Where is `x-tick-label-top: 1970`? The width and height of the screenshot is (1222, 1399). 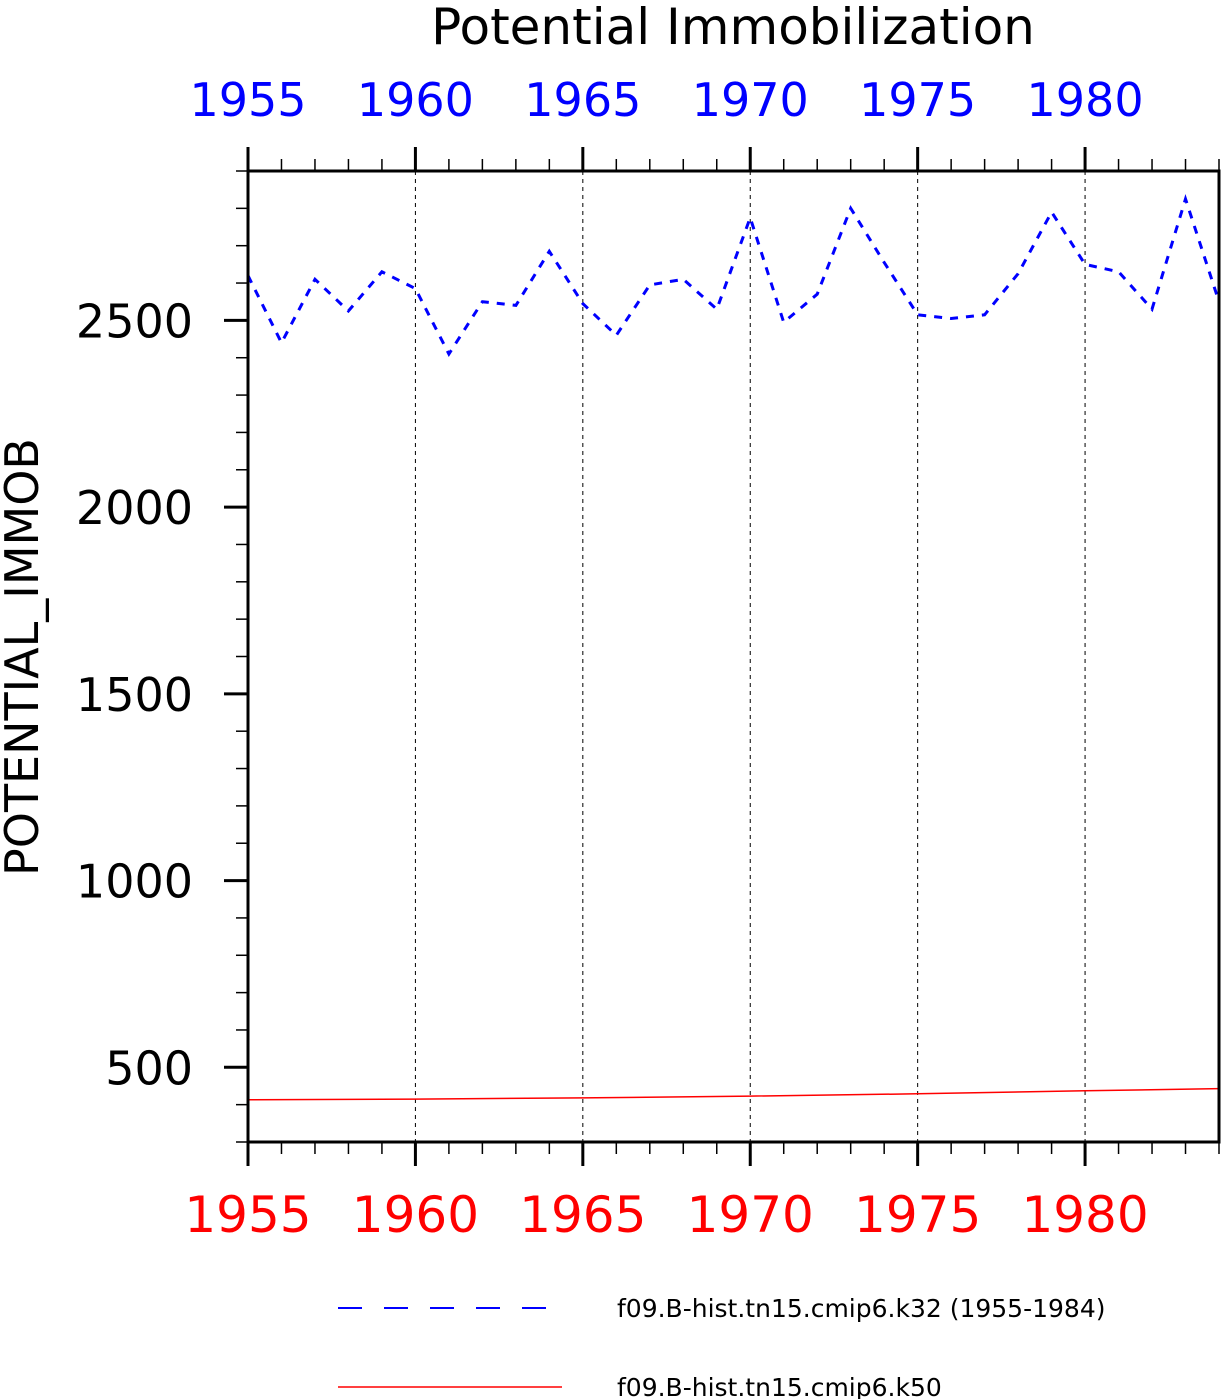 x-tick-label-top: 1970 is located at coordinates (750, 100).